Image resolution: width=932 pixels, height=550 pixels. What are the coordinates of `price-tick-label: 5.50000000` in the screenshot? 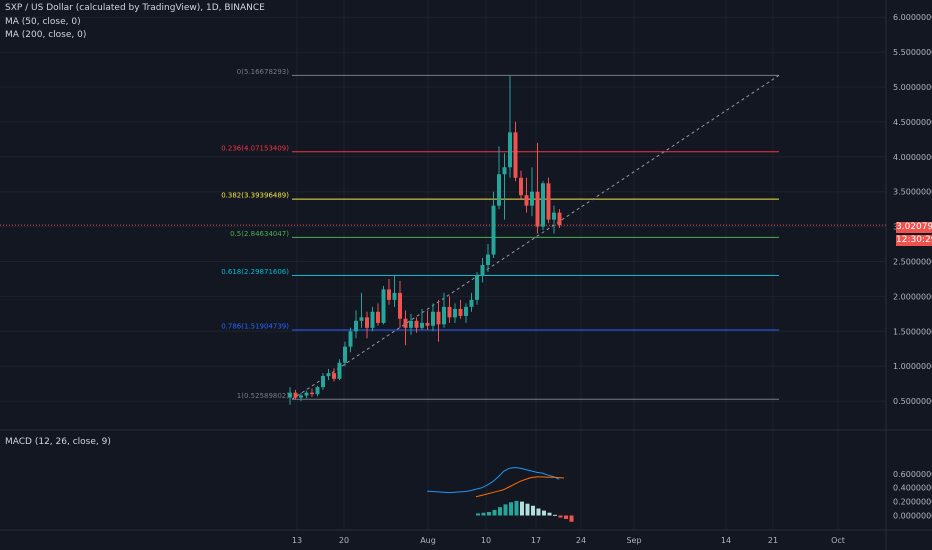 It's located at (912, 52).